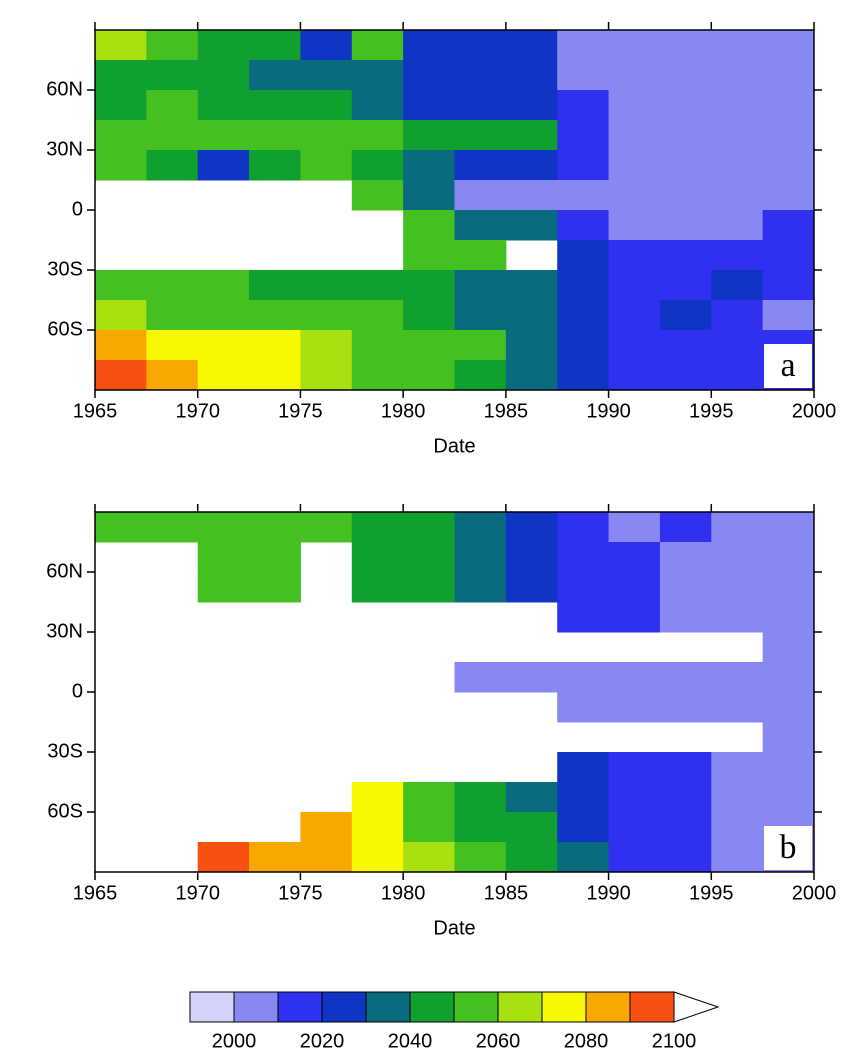 The image size is (846, 1056). What do you see at coordinates (322, 1041) in the screenshot?
I see `colorbar-tick-label: 2020` at bounding box center [322, 1041].